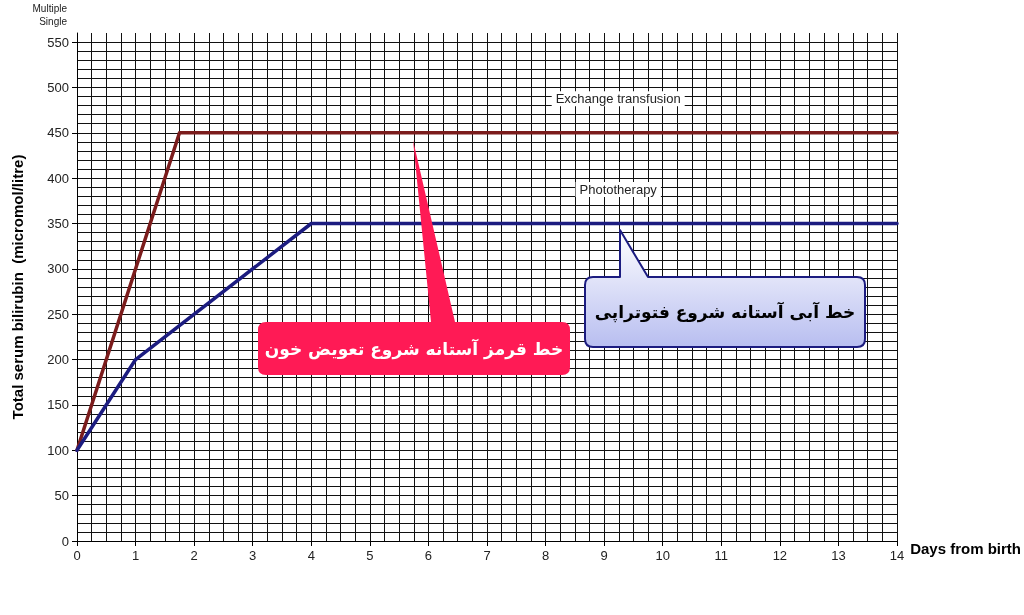  Describe the element at coordinates (194, 555) in the screenshot. I see `x-tick-label: 2` at that location.